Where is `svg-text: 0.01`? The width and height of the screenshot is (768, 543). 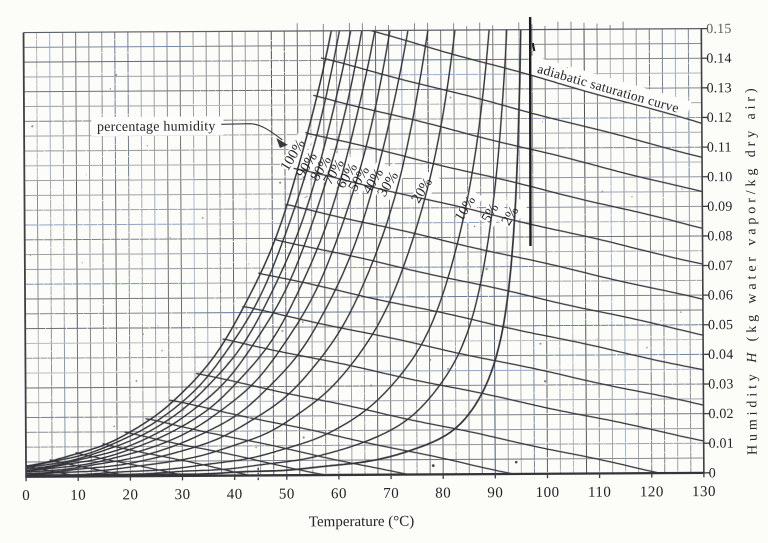
svg-text: 0.01 is located at coordinates (721, 444).